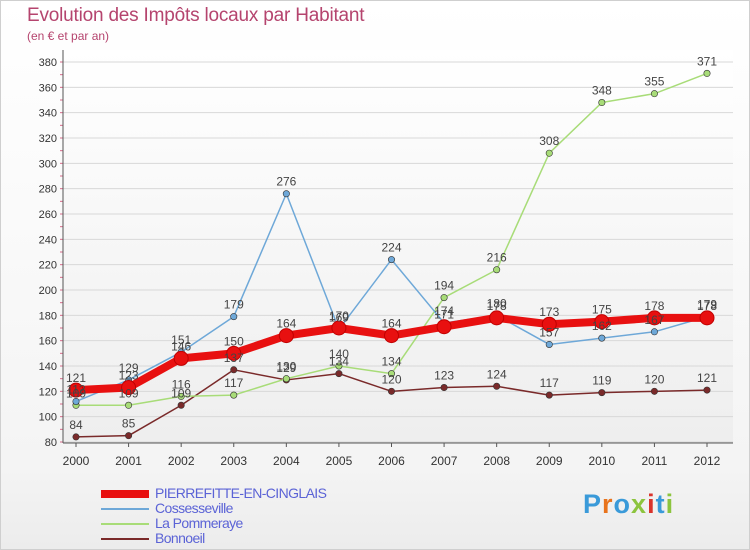 Image resolution: width=750 pixels, height=550 pixels. Describe the element at coordinates (660, 504) in the screenshot. I see `logo-letter: t` at that location.